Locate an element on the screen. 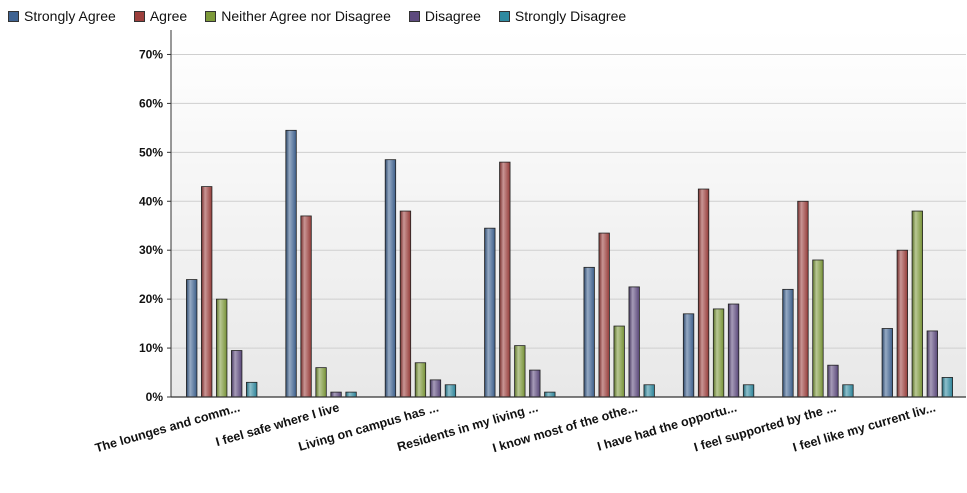 Image resolution: width=967 pixels, height=493 pixels. y-tick-labels: 0% 10% 20% 30% 40% 50% 60% 70% is located at coordinates (151, 225).